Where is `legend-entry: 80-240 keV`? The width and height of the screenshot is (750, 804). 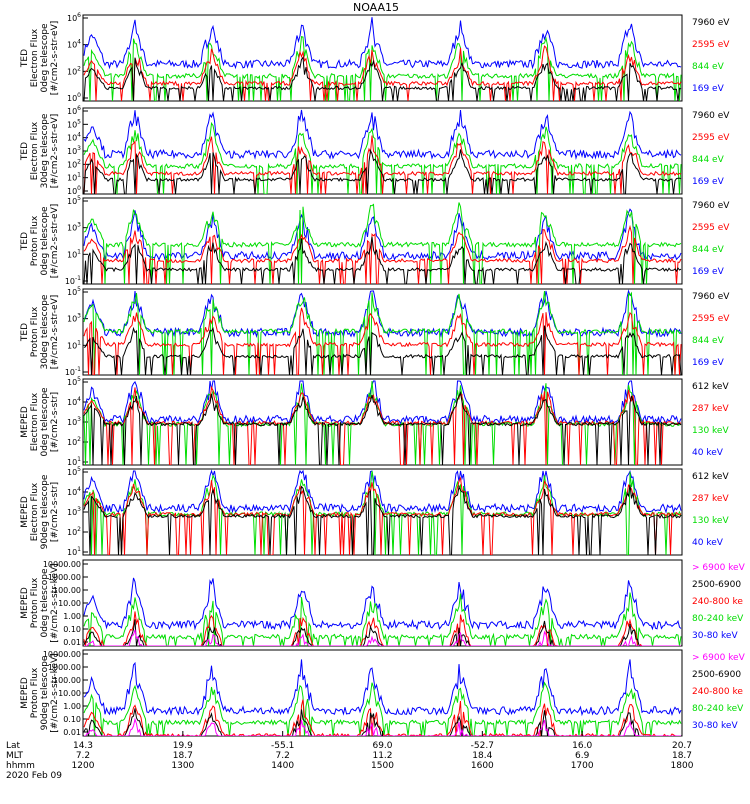
legend-entry: 80-240 keV is located at coordinates (718, 619).